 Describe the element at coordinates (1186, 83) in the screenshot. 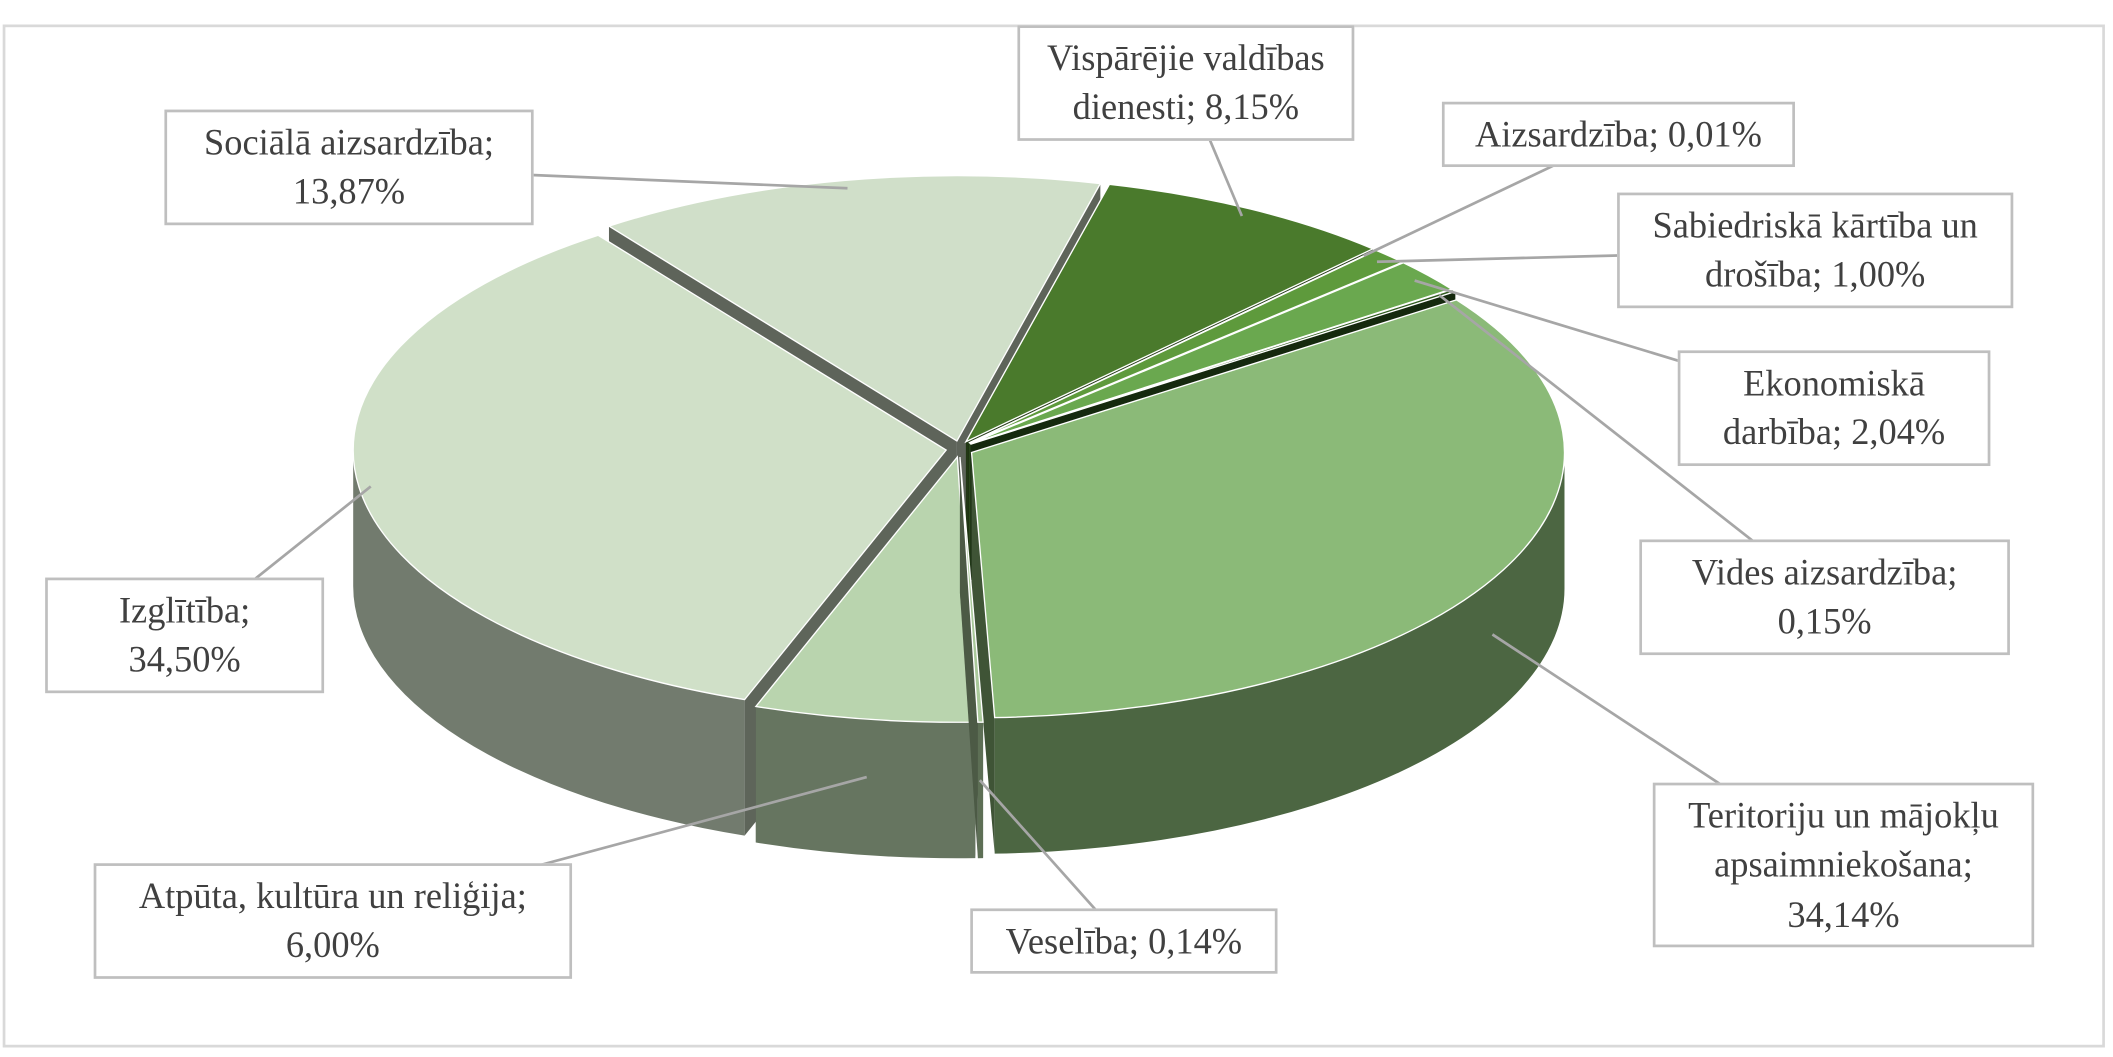

I see `data-label: Vispārējie valdības dienesti; 8,15%` at that location.